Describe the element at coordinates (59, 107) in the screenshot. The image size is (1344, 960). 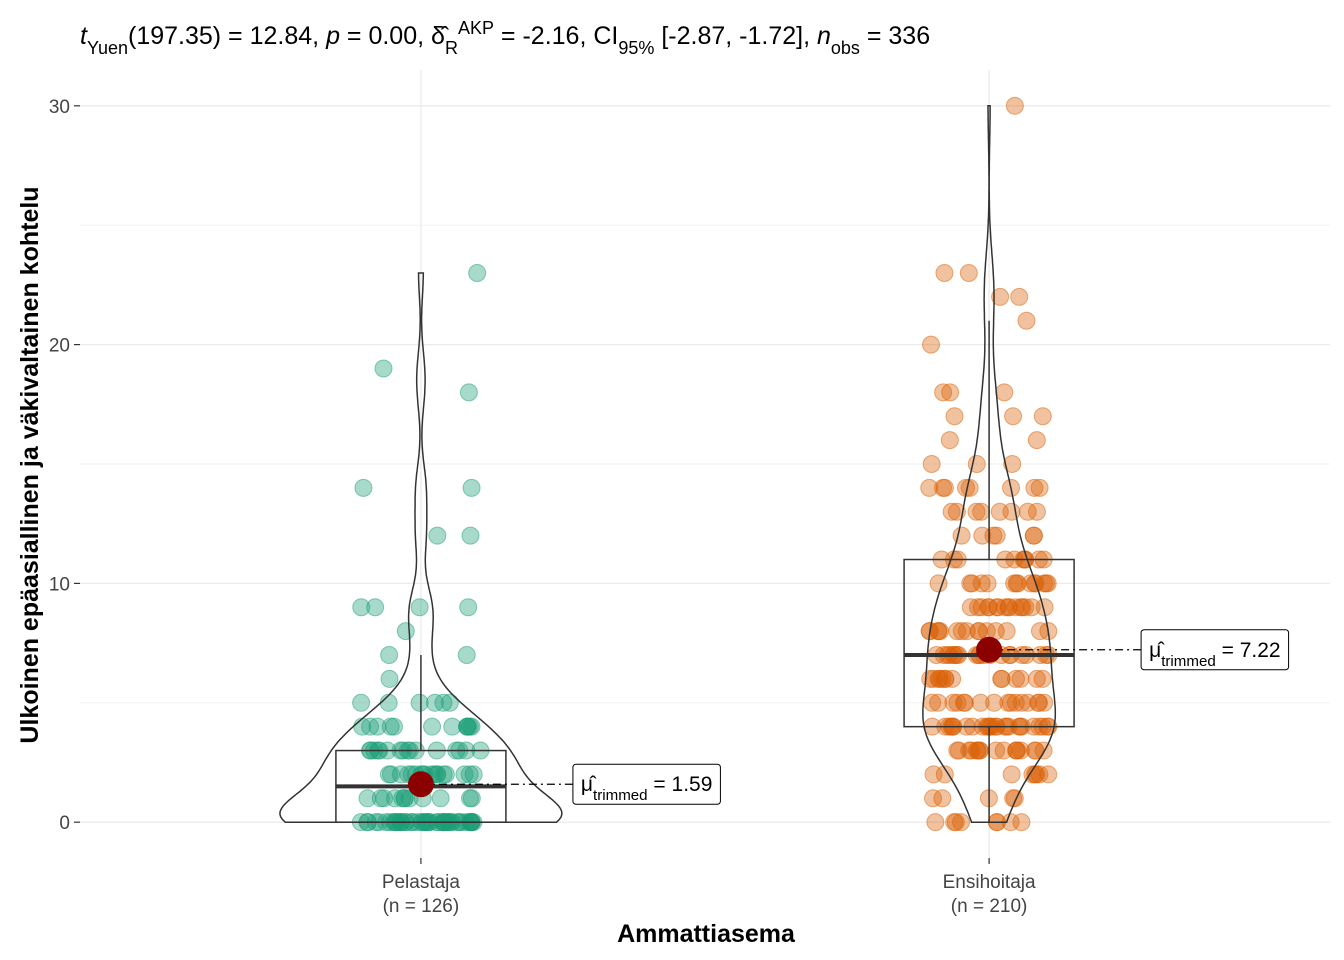
I see `y-tick-label: 30` at that location.